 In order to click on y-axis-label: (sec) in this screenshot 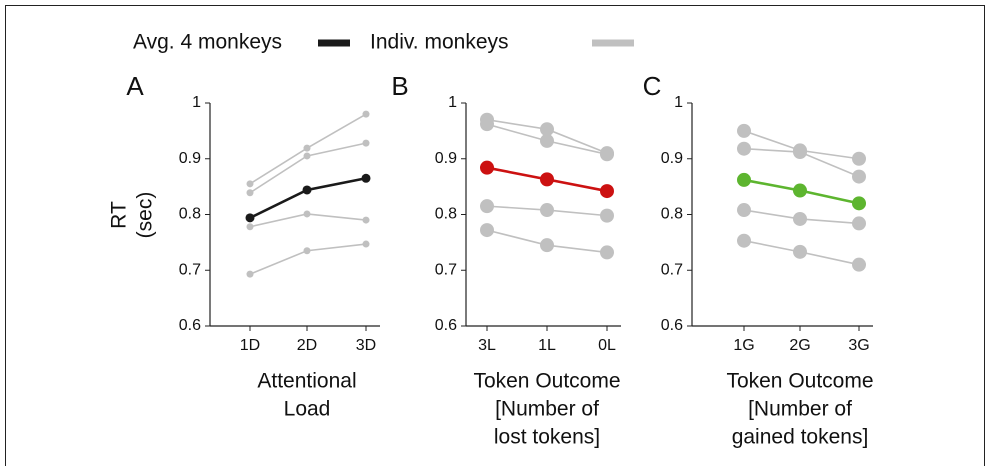, I will do `click(145, 215)`.